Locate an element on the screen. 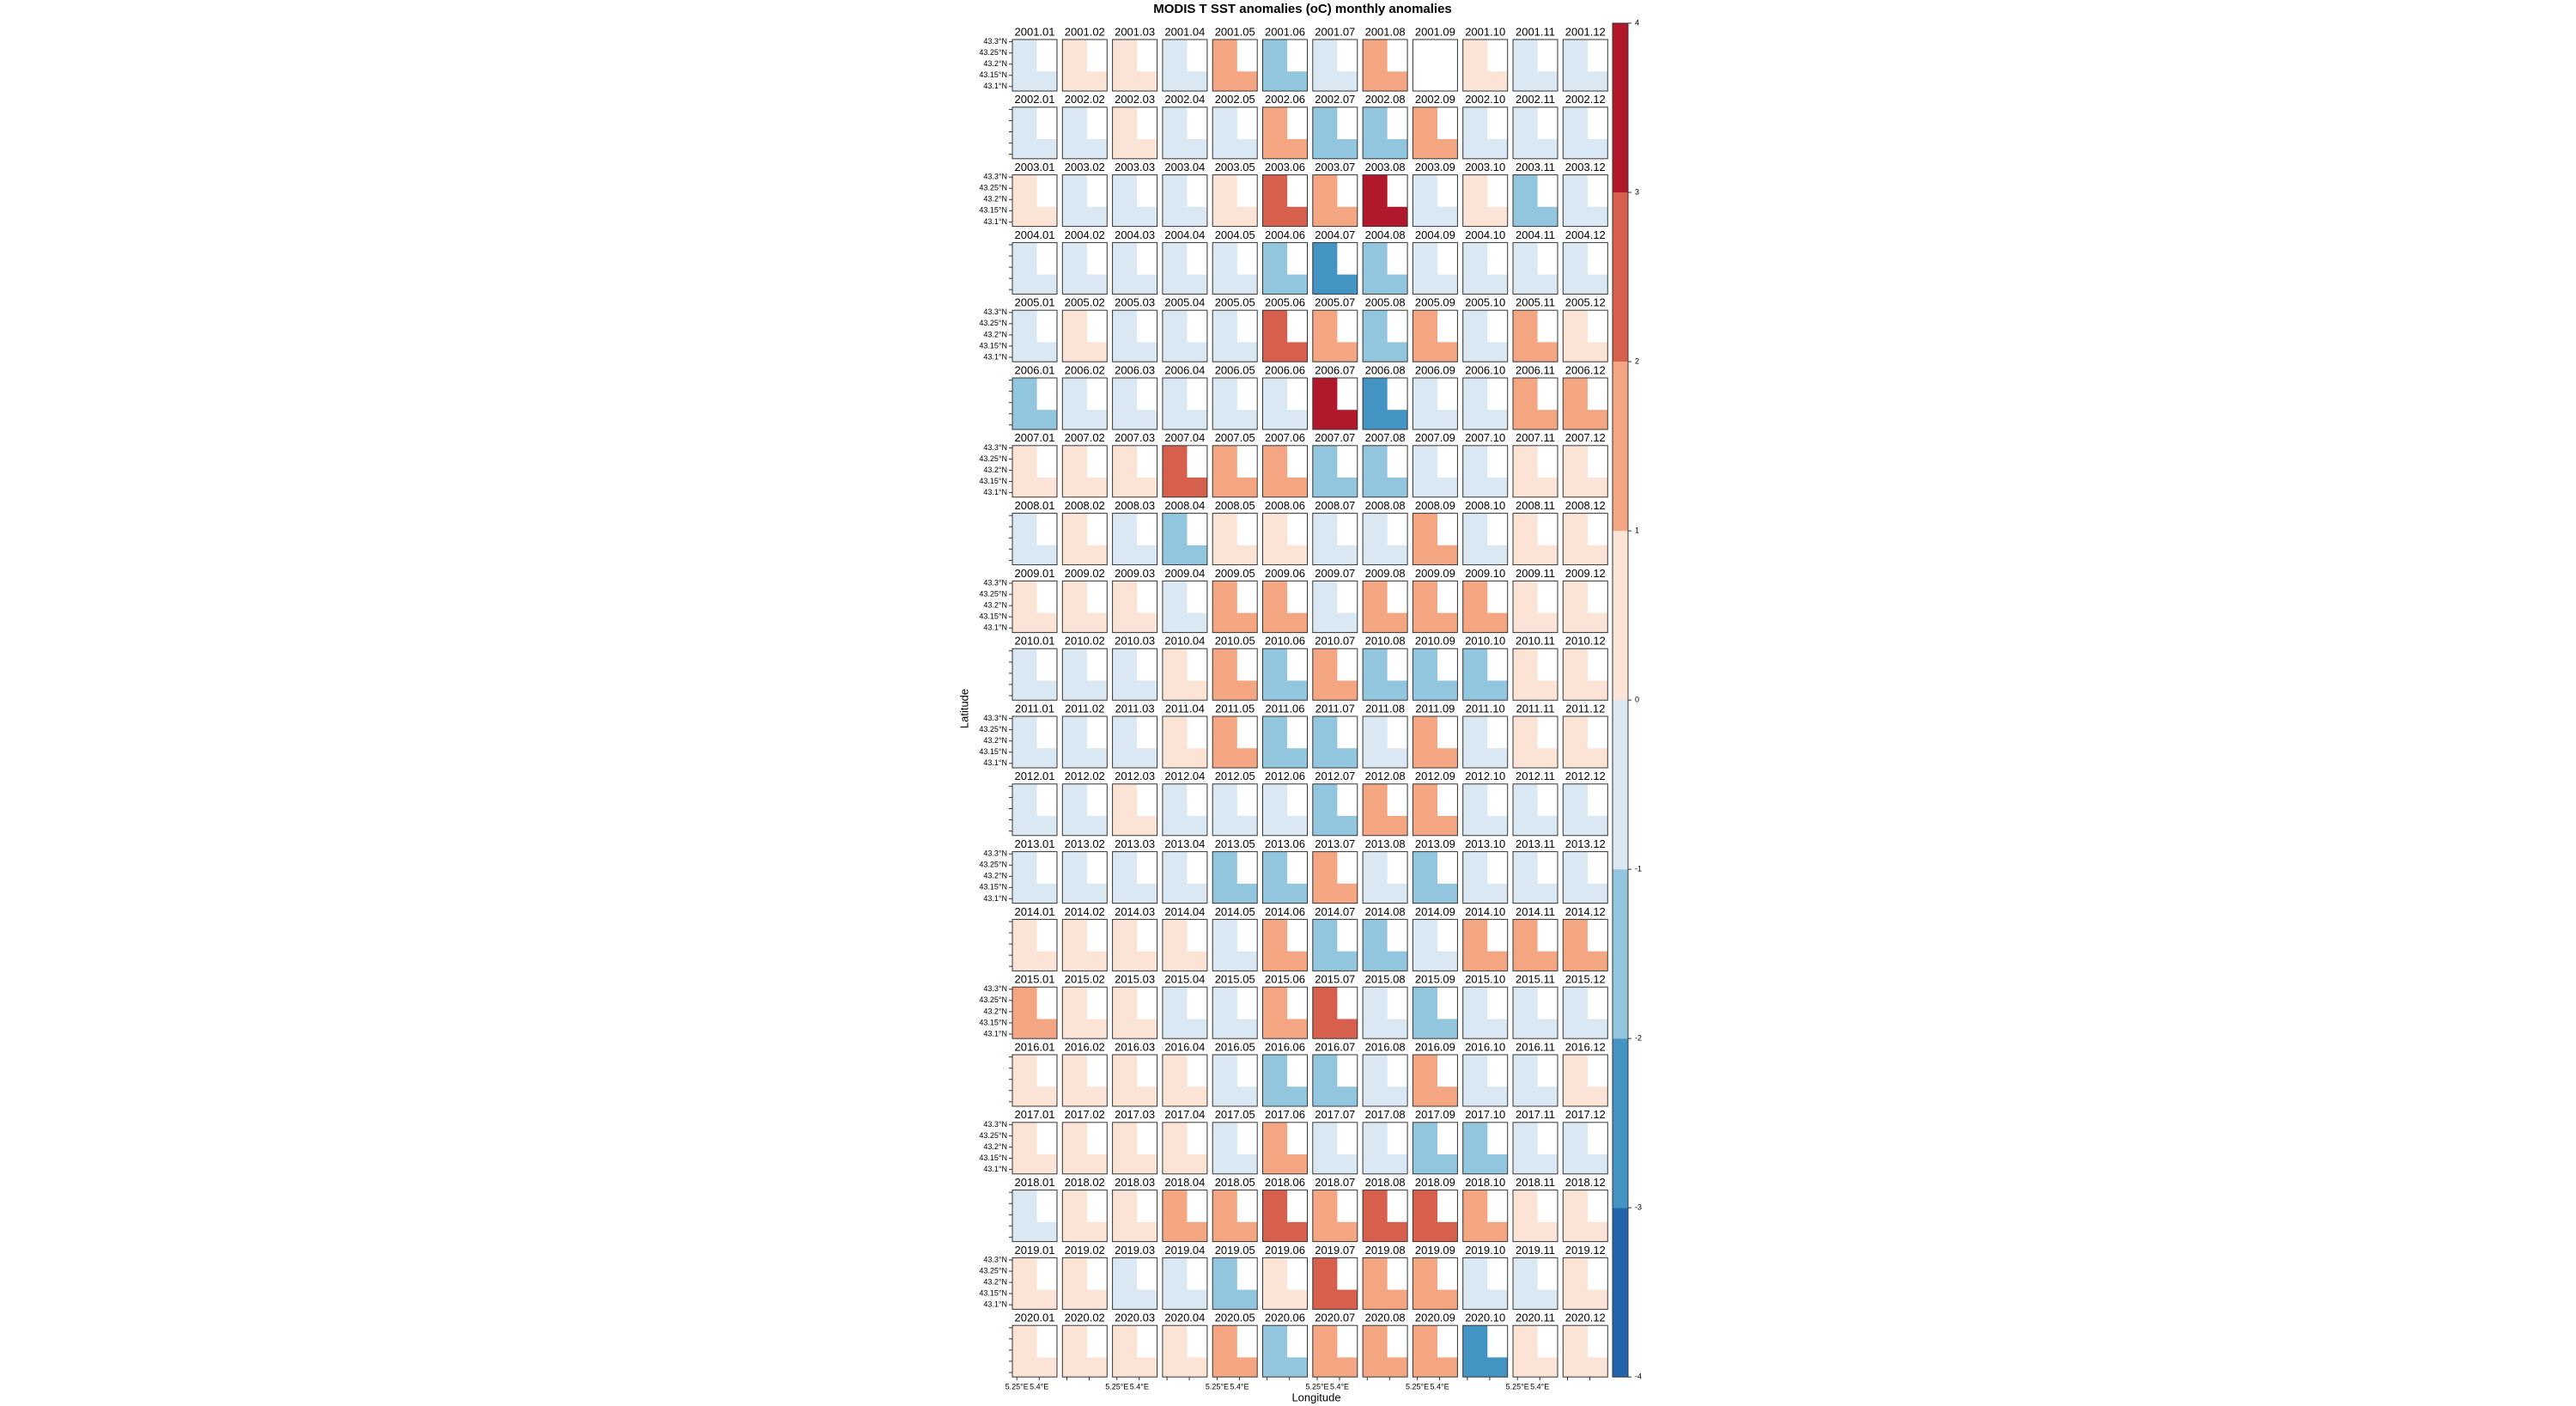  panel-title: 2005.07 is located at coordinates (1335, 302).